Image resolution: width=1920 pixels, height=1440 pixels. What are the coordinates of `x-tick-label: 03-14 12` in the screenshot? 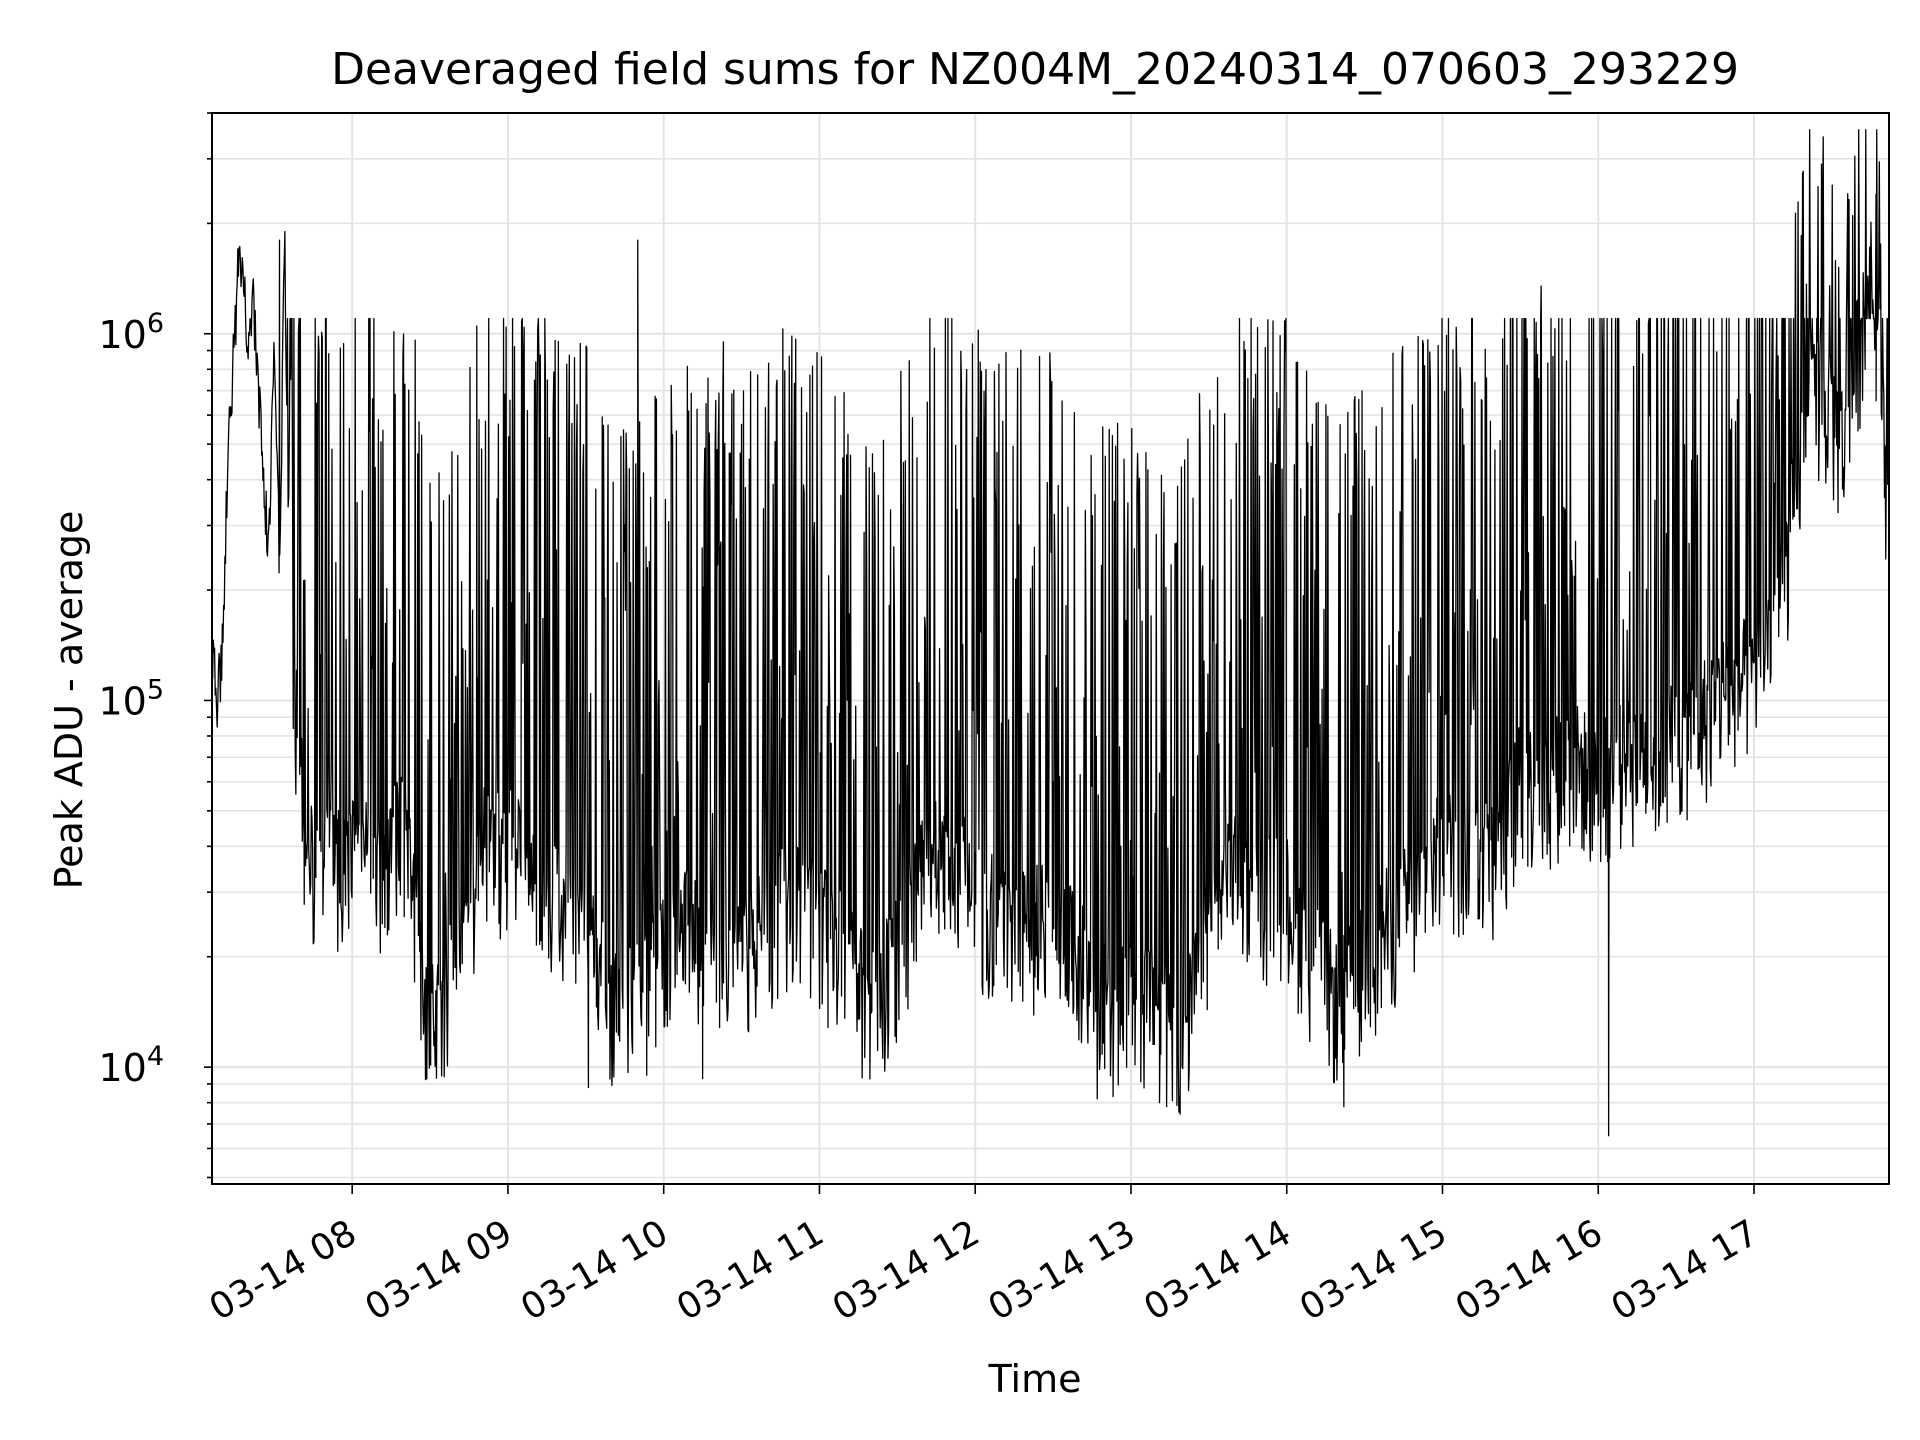 It's located at (906, 1270).